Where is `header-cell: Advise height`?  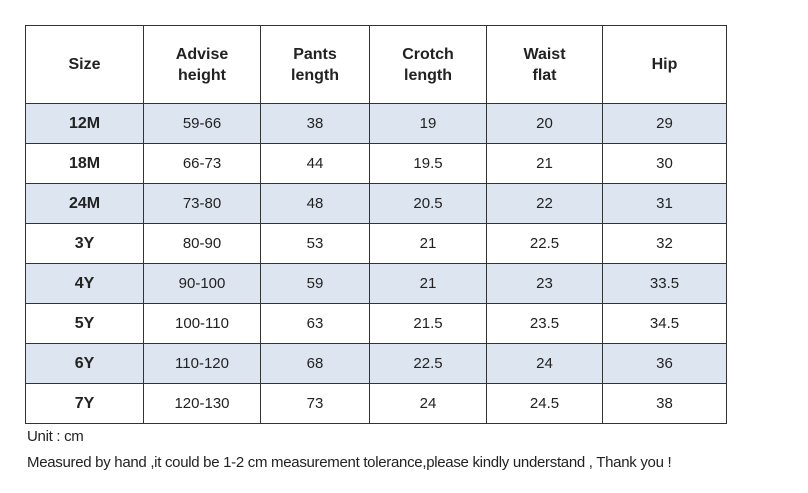 header-cell: Advise height is located at coordinates (202, 64).